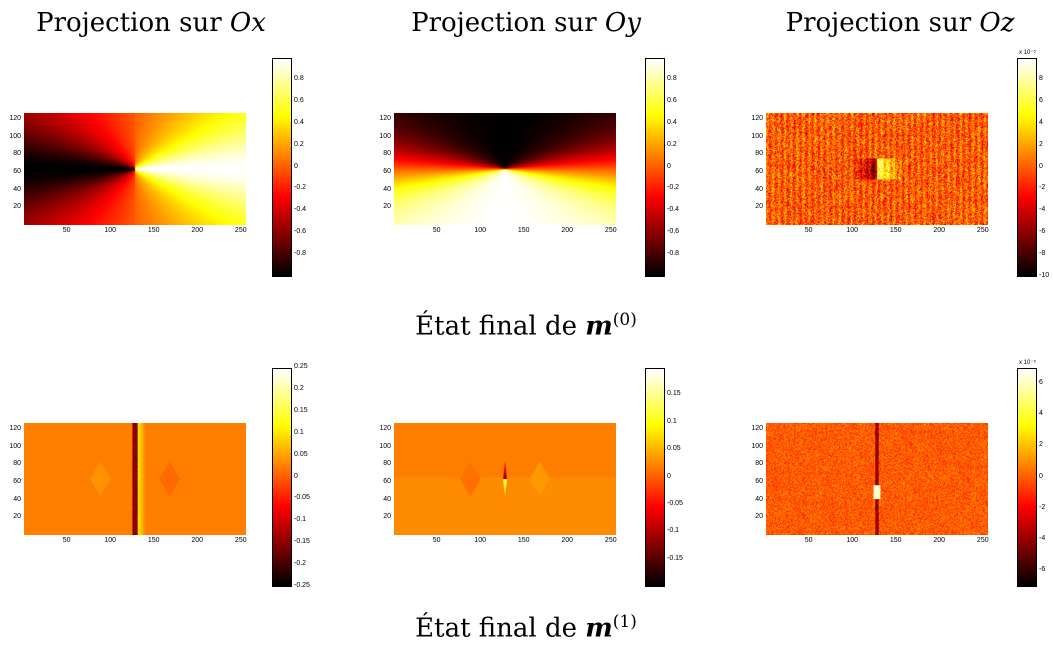  Describe the element at coordinates (1042, 254) in the screenshot. I see `colorbar-tick-label: -8` at that location.